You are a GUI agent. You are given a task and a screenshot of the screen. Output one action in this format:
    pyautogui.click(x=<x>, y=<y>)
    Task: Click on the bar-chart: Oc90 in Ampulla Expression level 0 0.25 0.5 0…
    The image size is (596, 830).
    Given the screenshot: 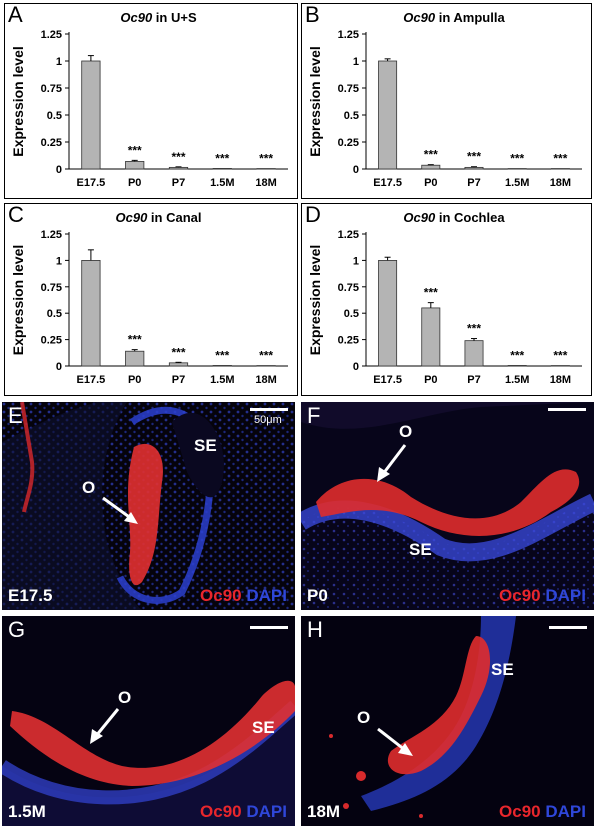 What is the action you would take?
    pyautogui.click(x=444, y=99)
    